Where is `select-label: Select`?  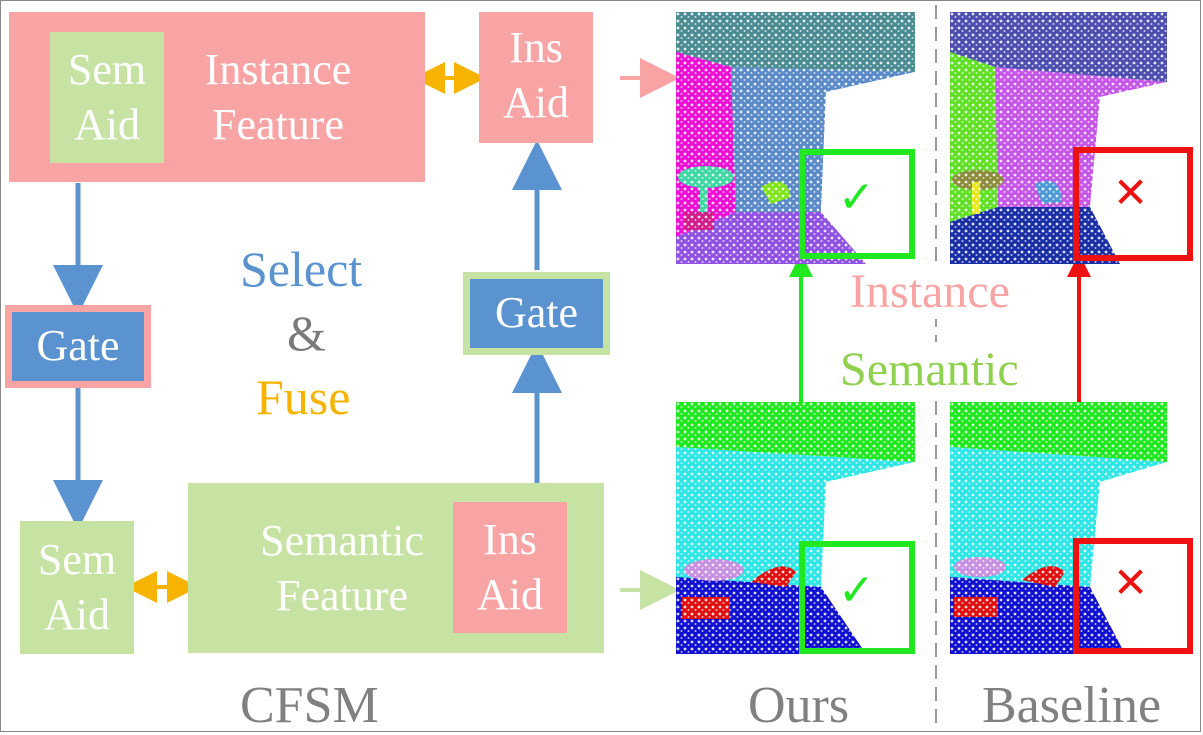
select-label: Select is located at coordinates (301, 269).